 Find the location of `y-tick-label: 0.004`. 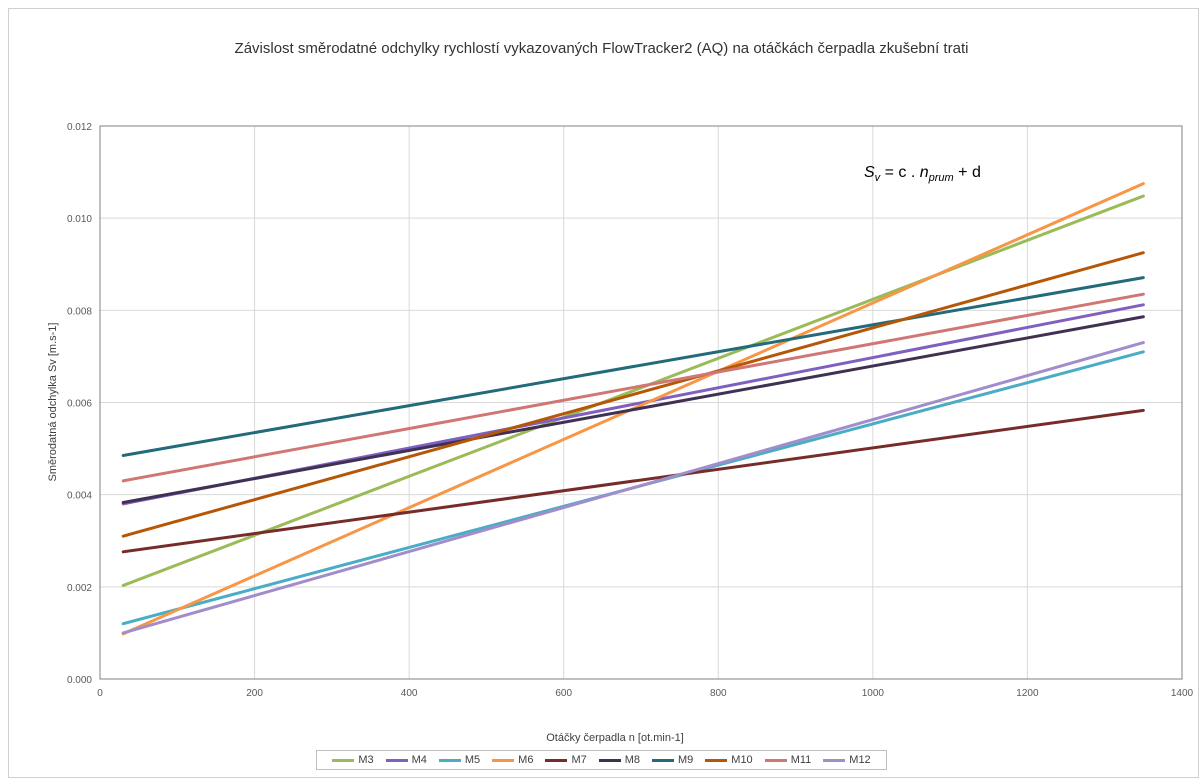

y-tick-label: 0.004 is located at coordinates (79, 496).